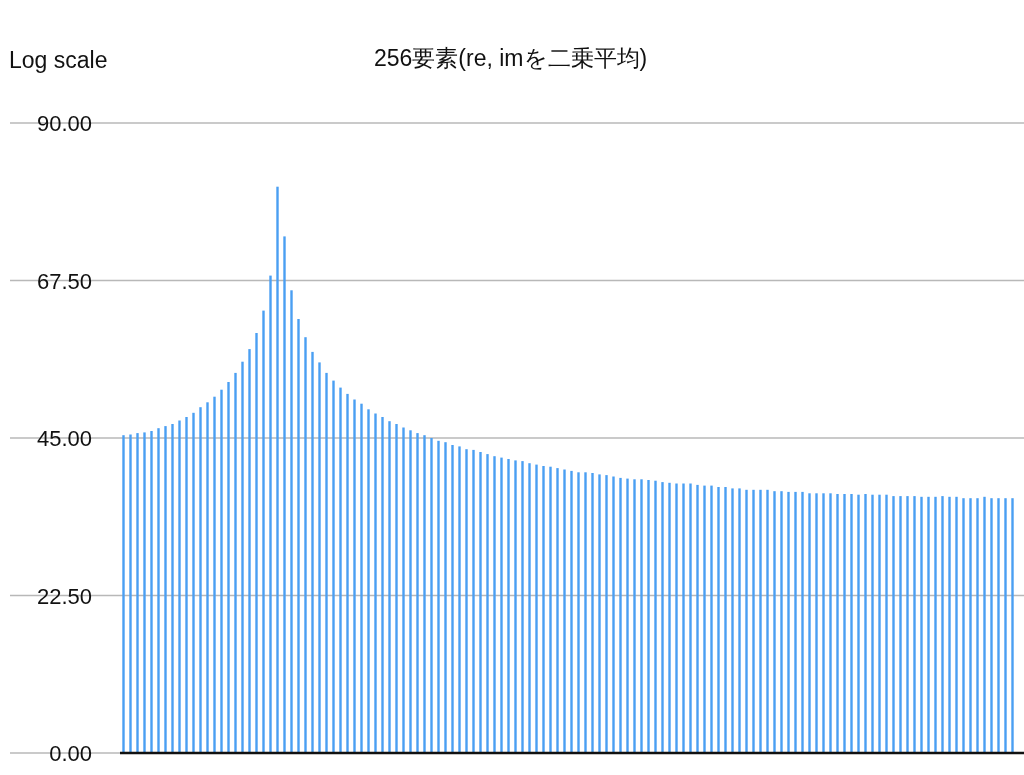 This screenshot has height=775, width=1024. I want to click on y-tick-label: 22.50, so click(64, 596).